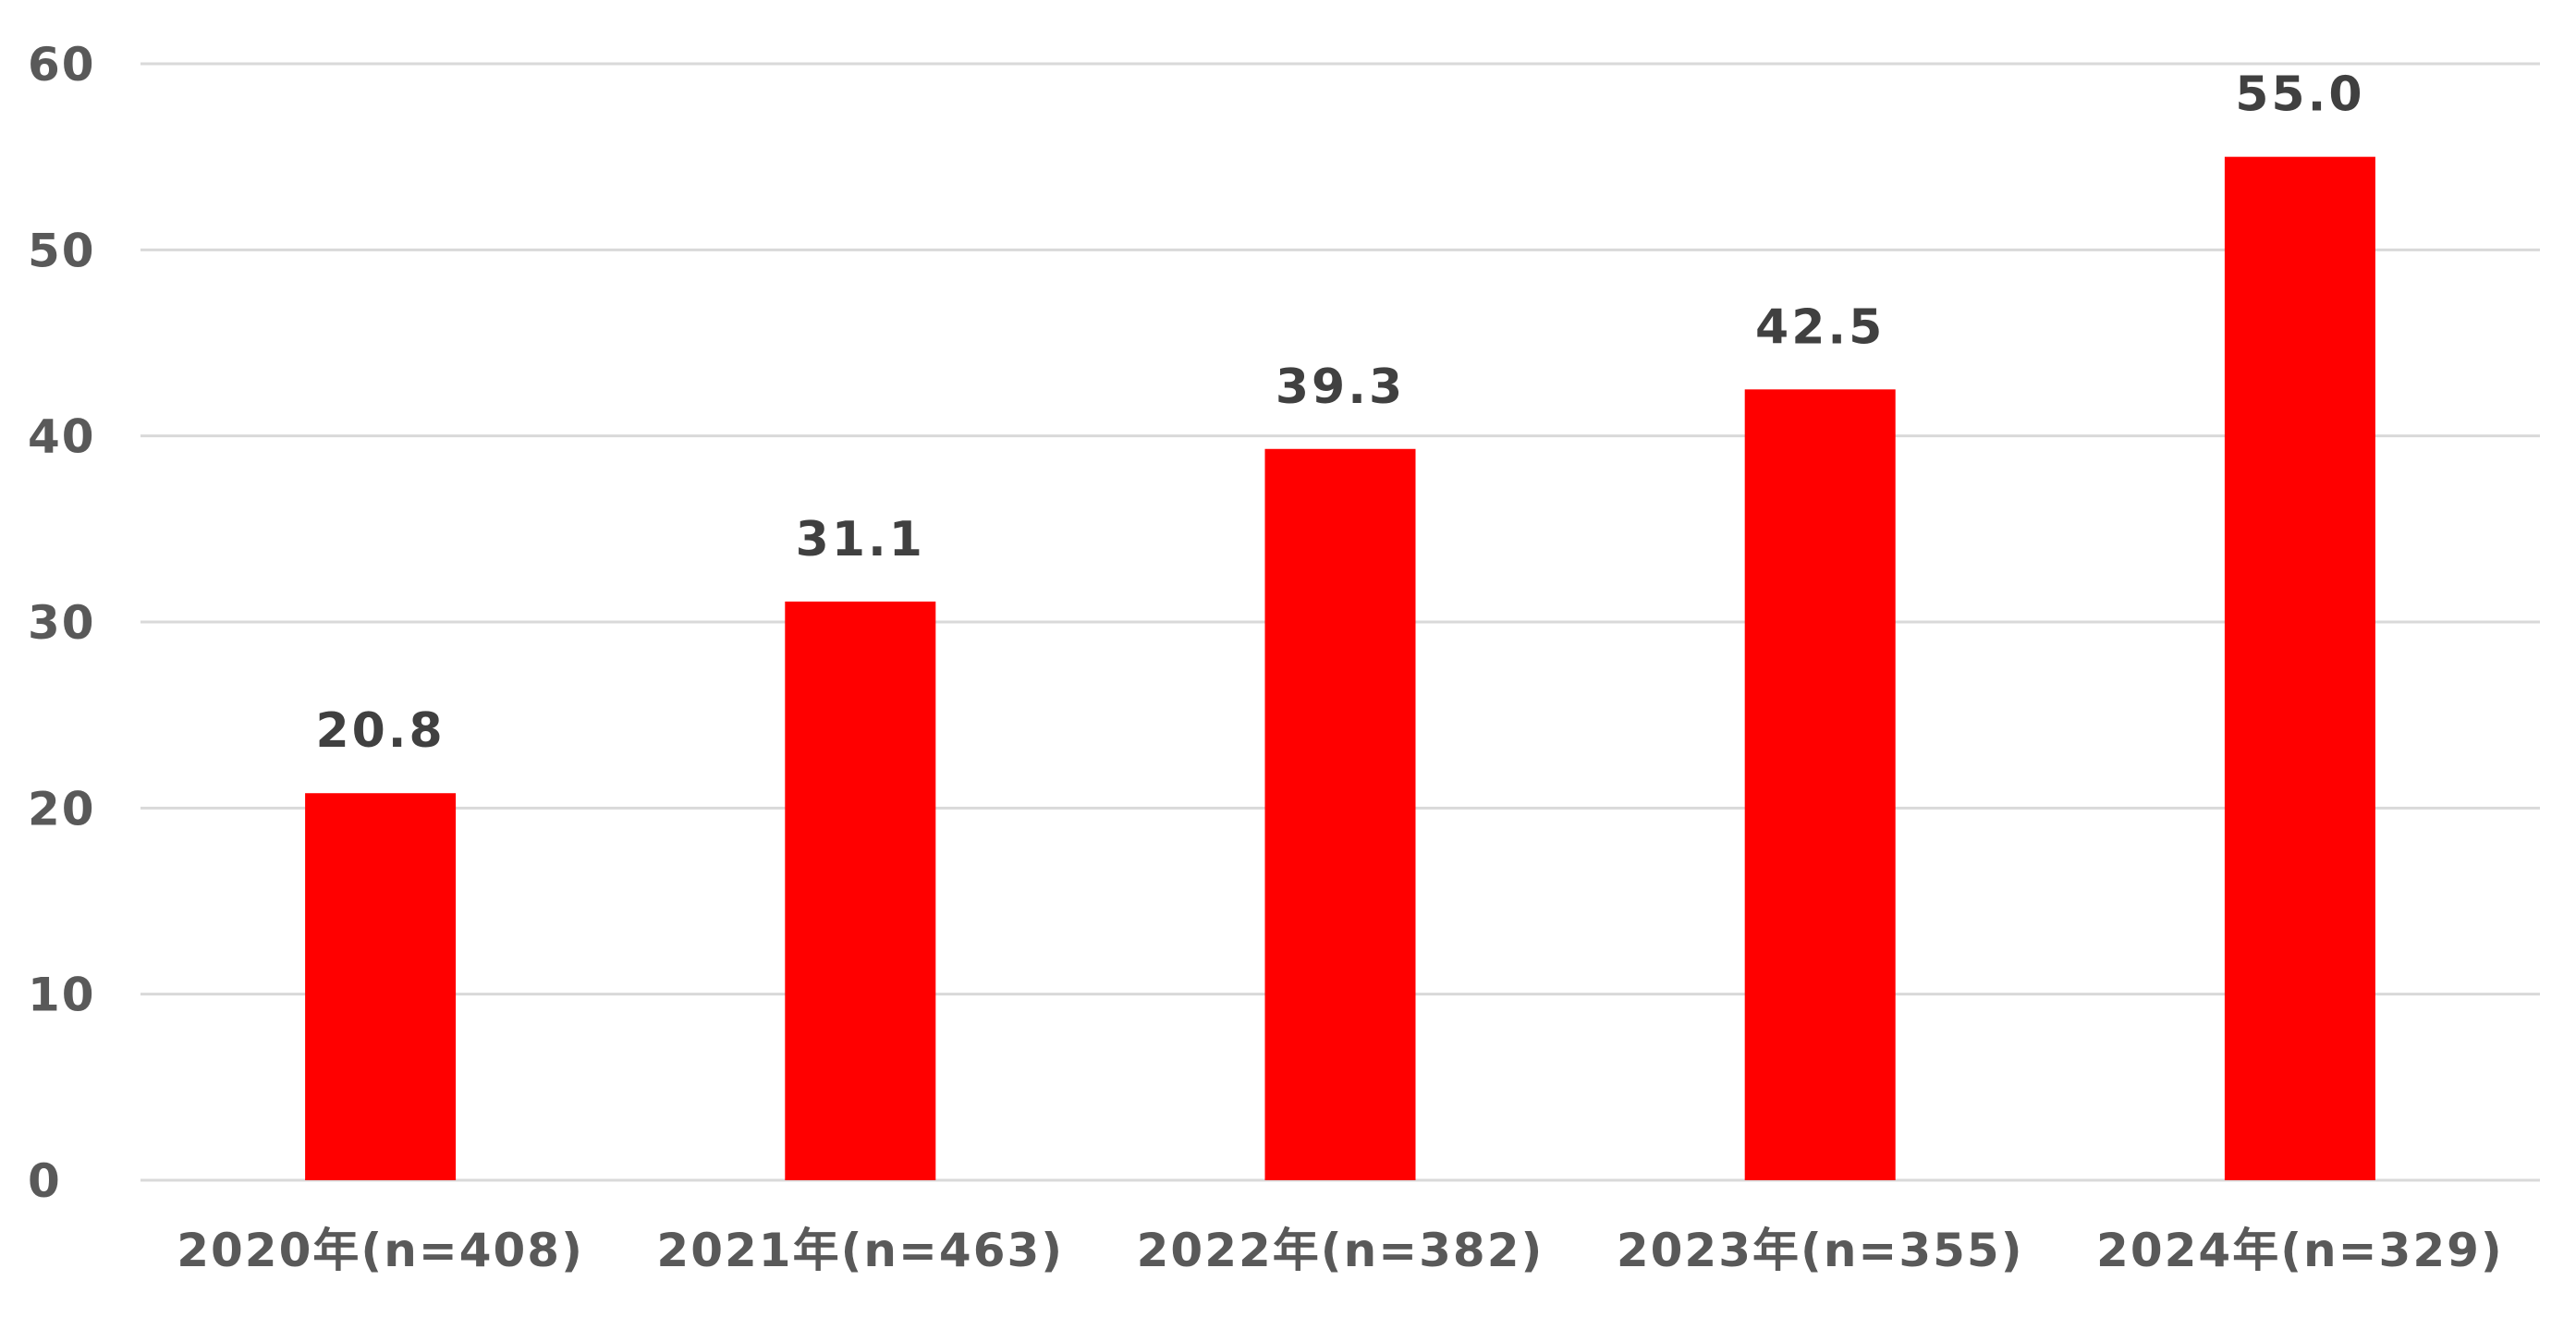  What do you see at coordinates (860, 1250) in the screenshot?
I see `x-tick-label: 2021年(n=463)` at bounding box center [860, 1250].